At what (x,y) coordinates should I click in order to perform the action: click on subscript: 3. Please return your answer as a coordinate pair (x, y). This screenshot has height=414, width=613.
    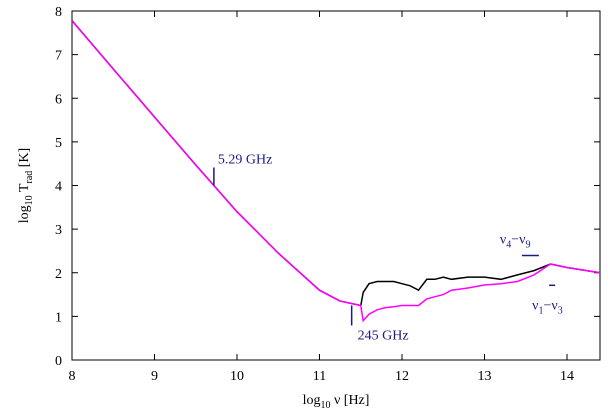
    Looking at the image, I should click on (560, 310).